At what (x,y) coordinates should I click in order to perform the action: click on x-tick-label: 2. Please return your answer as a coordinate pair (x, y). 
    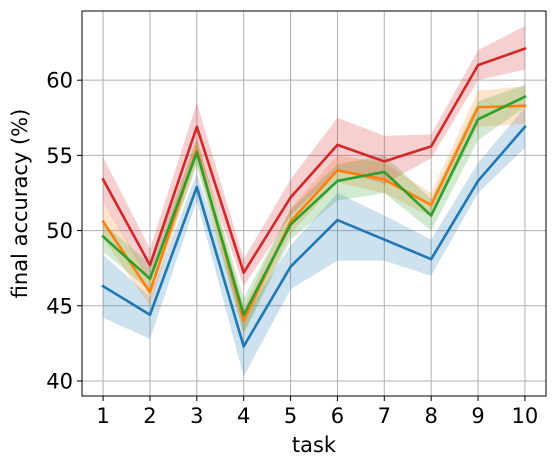
    Looking at the image, I should click on (149, 416).